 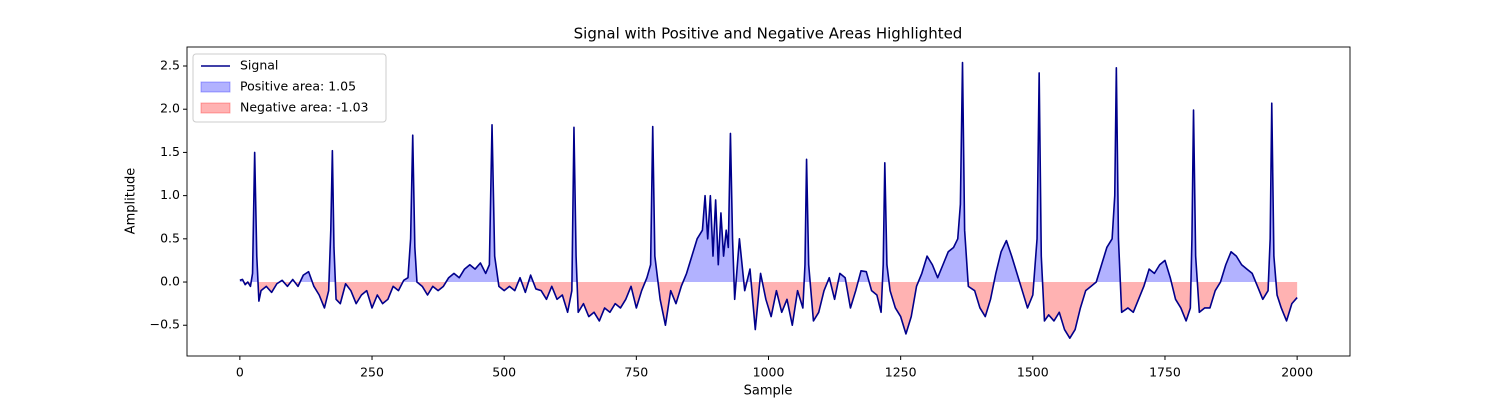 What do you see at coordinates (769, 372) in the screenshot?
I see `x-tick-label: 1000` at bounding box center [769, 372].